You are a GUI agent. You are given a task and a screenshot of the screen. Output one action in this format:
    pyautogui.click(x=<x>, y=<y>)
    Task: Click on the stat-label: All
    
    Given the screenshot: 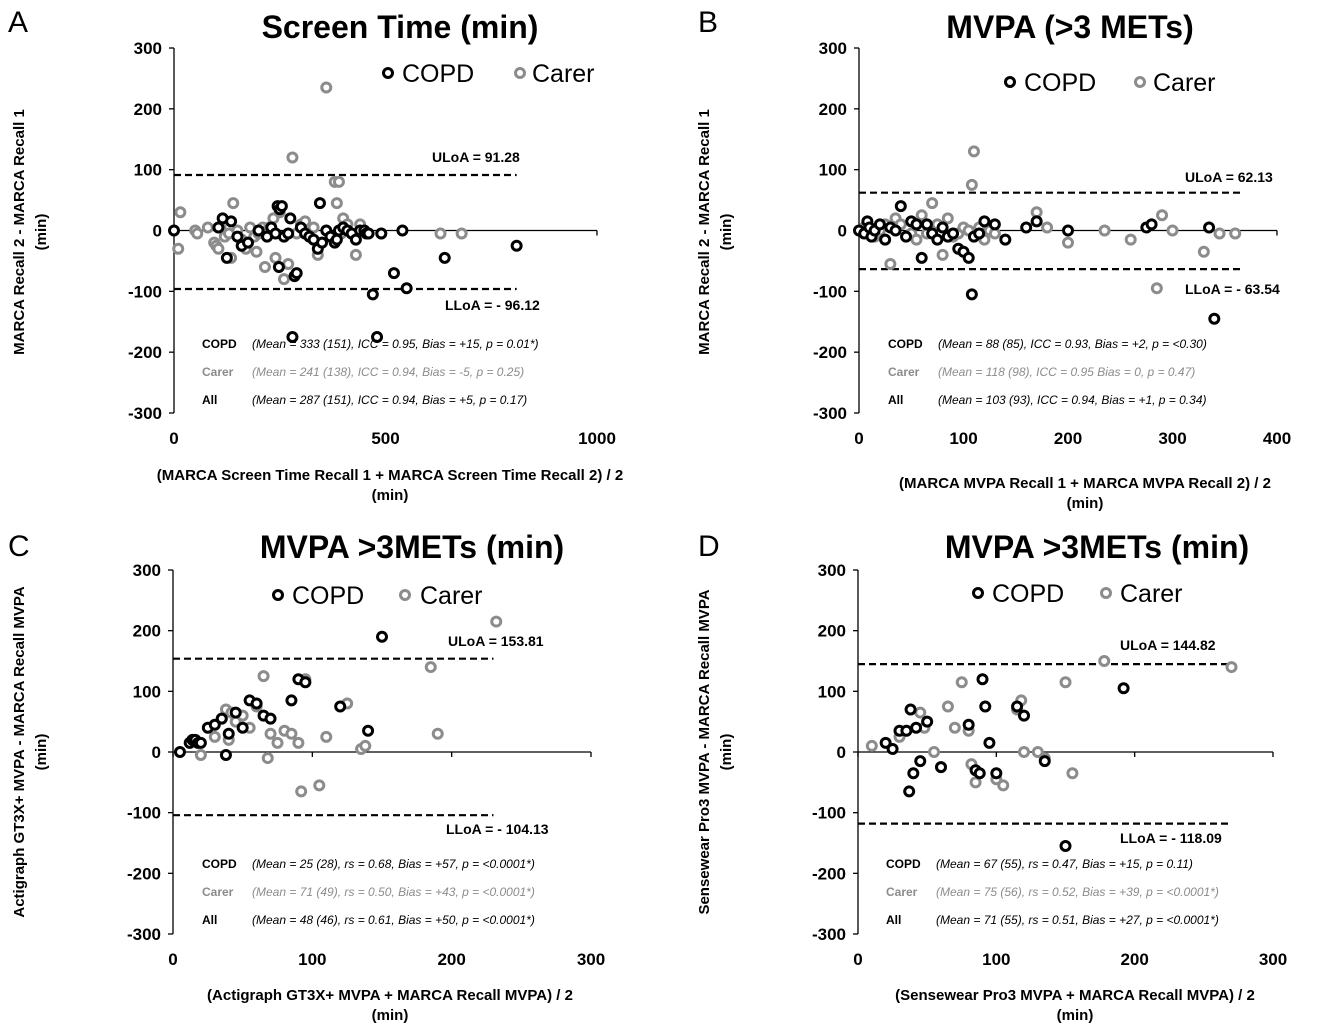 What is the action you would take?
    pyautogui.click(x=895, y=400)
    